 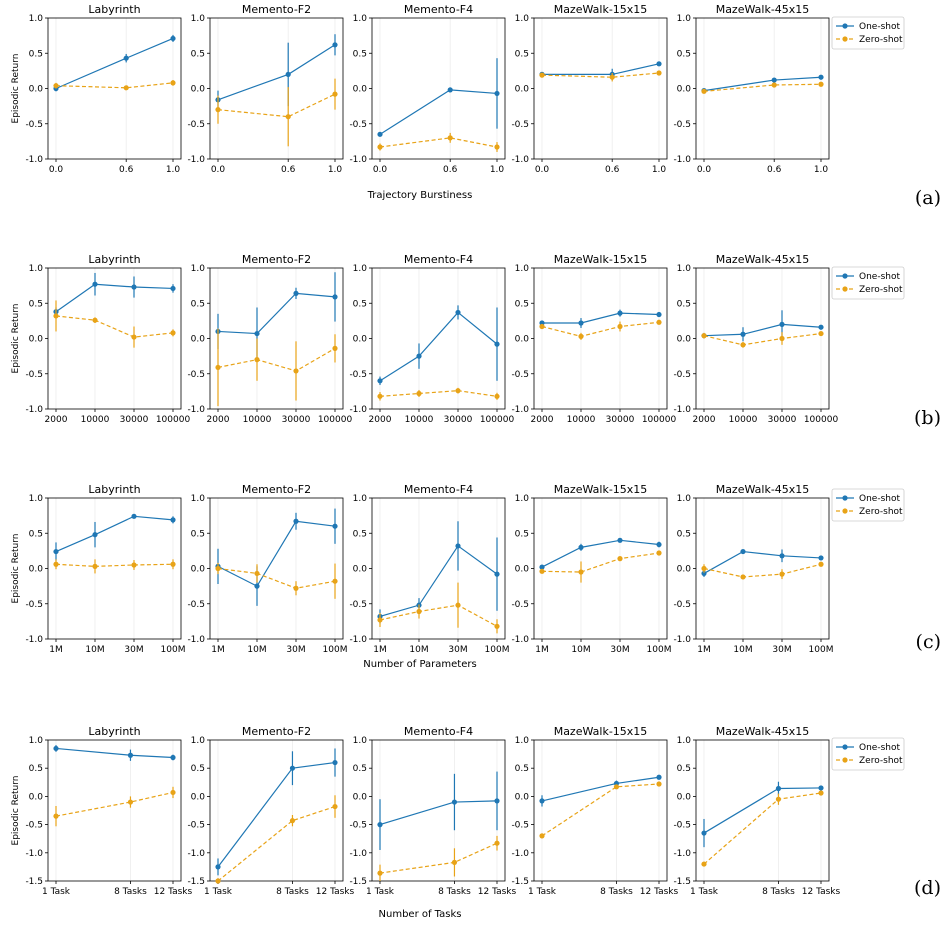 I want to click on x-tick-label: 2000, so click(x=56, y=420).